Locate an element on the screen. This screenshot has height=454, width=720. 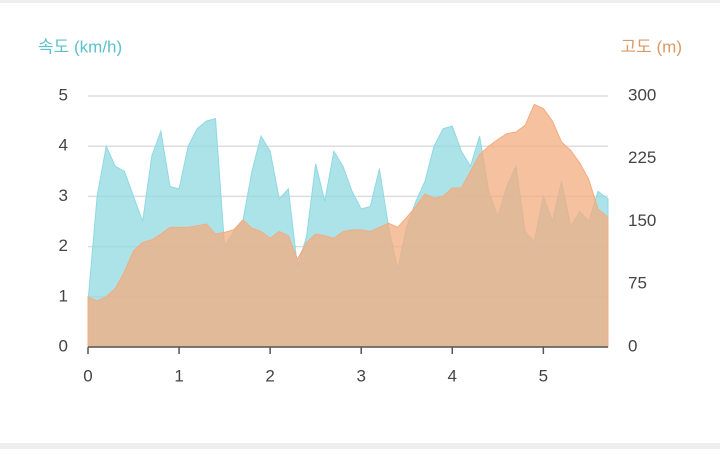
y-tick-label: 2 is located at coordinates (63, 245).